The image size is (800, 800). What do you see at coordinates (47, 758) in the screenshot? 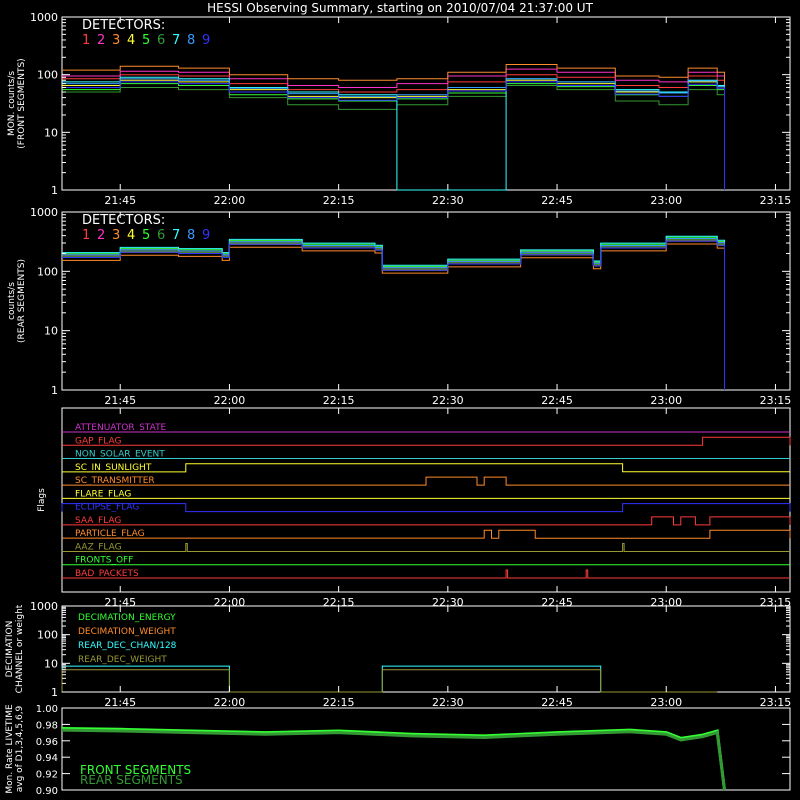
I see `y-tick-label: 0.94` at bounding box center [47, 758].